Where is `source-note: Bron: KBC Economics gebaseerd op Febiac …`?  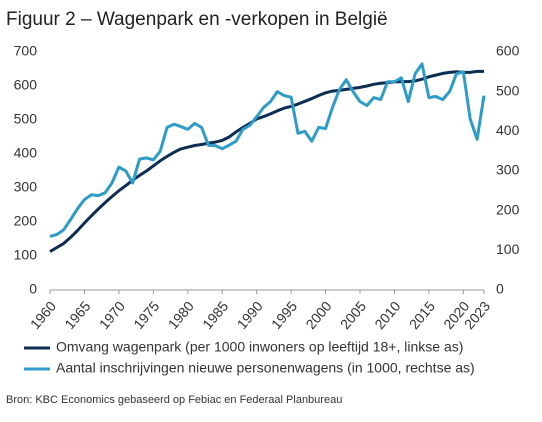 source-note: Bron: KBC Economics gebaseerd op Febiac … is located at coordinates (174, 400).